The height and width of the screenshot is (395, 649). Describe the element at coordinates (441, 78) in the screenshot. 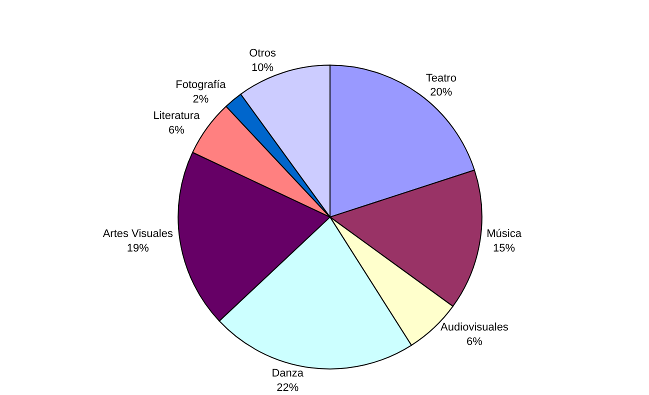

I see `slice-label: Teatro` at that location.